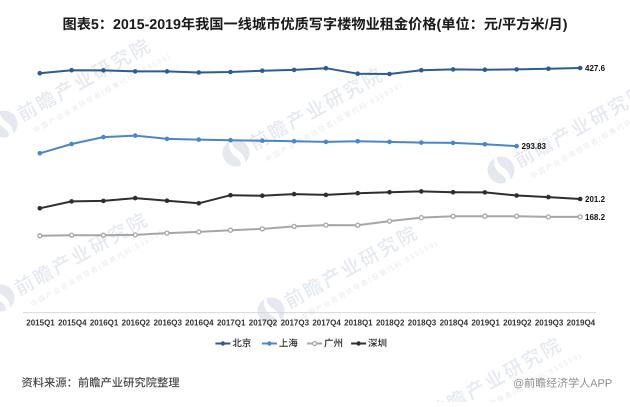 The image size is (630, 407). I want to click on svg-text: 2017Q4, so click(326, 323).